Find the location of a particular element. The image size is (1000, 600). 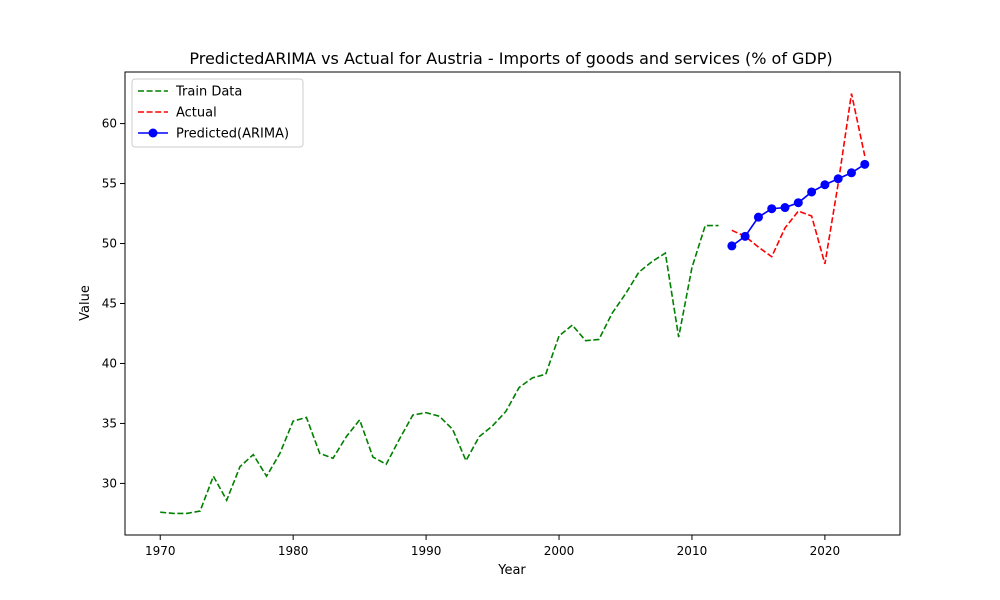

y-tick-label: 35 is located at coordinates (109, 423).